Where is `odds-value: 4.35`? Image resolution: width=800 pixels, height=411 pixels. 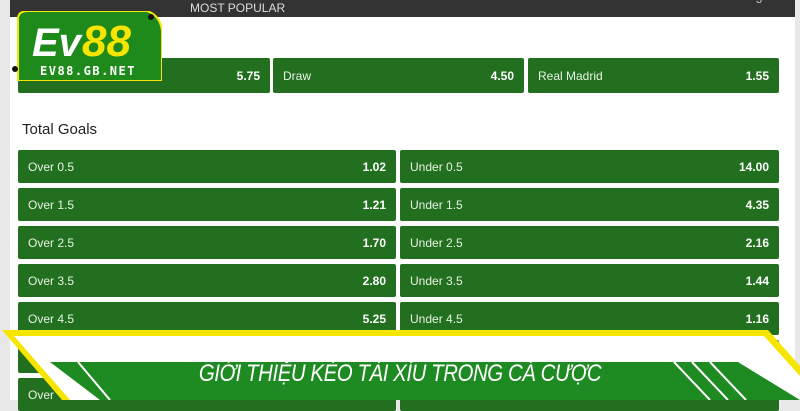
odds-value: 4.35 is located at coordinates (757, 204).